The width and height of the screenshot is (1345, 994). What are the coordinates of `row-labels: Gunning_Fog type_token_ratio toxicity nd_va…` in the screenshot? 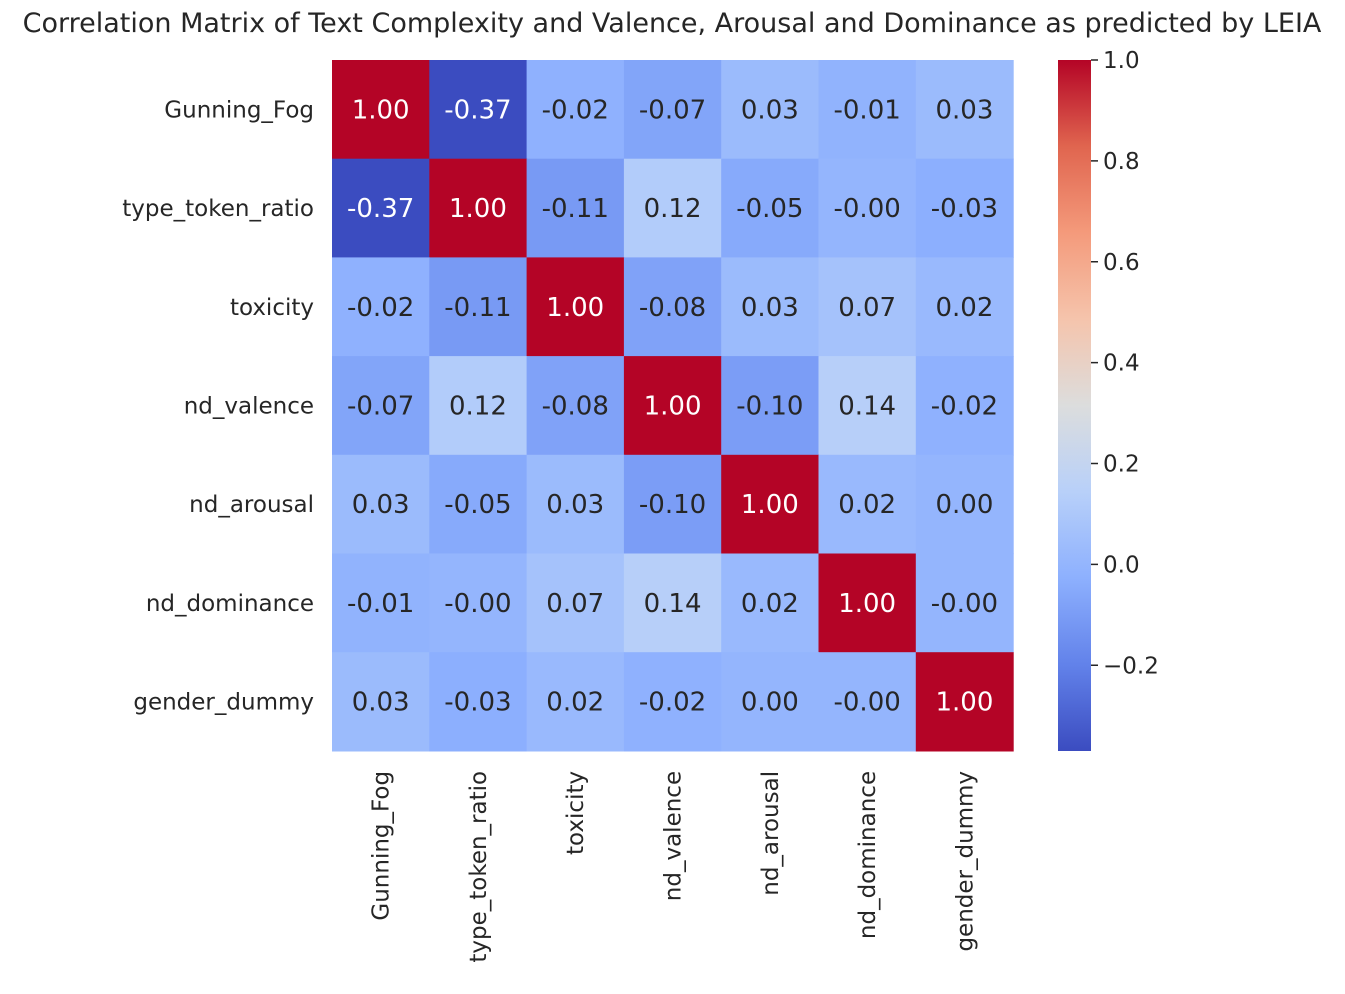 It's located at (218, 406).